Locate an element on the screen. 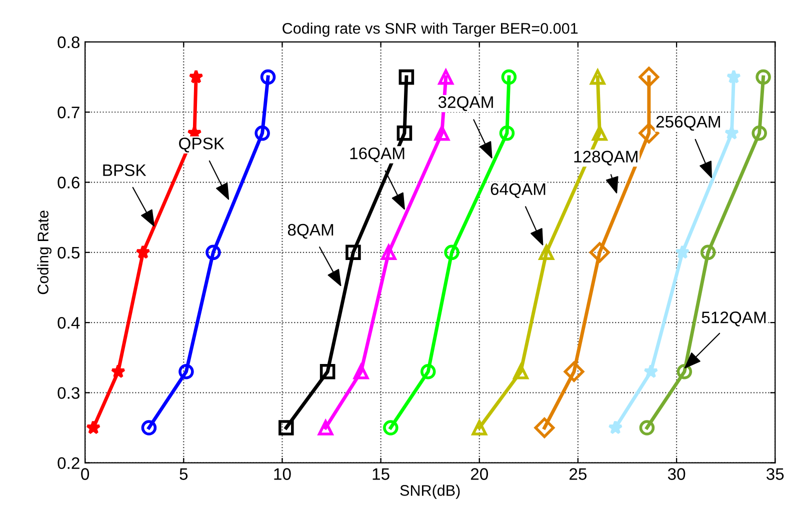 This screenshot has width=795, height=512. x-tick-label: 15 is located at coordinates (381, 474).